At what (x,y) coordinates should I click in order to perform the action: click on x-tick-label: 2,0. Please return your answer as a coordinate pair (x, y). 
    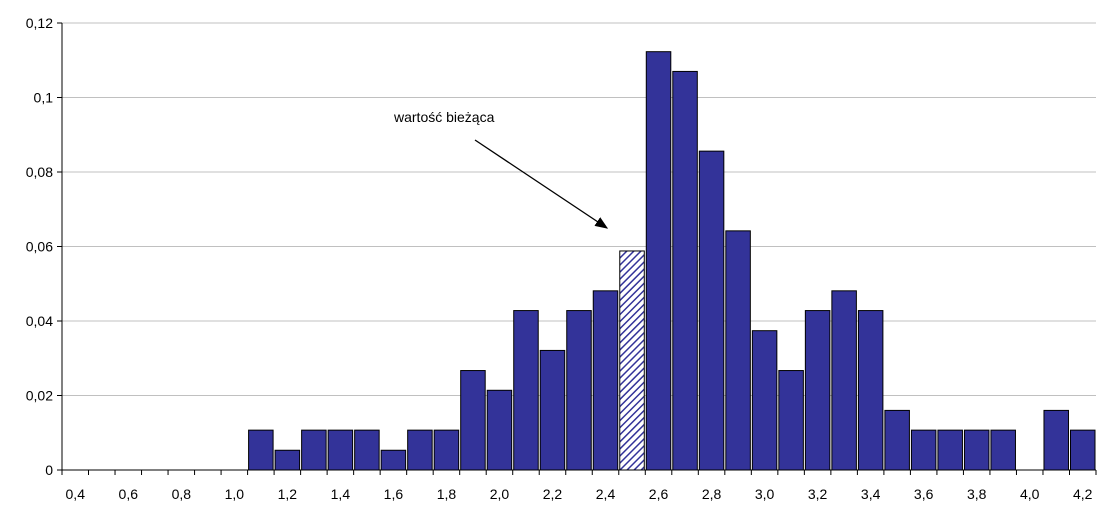
    Looking at the image, I should click on (500, 494).